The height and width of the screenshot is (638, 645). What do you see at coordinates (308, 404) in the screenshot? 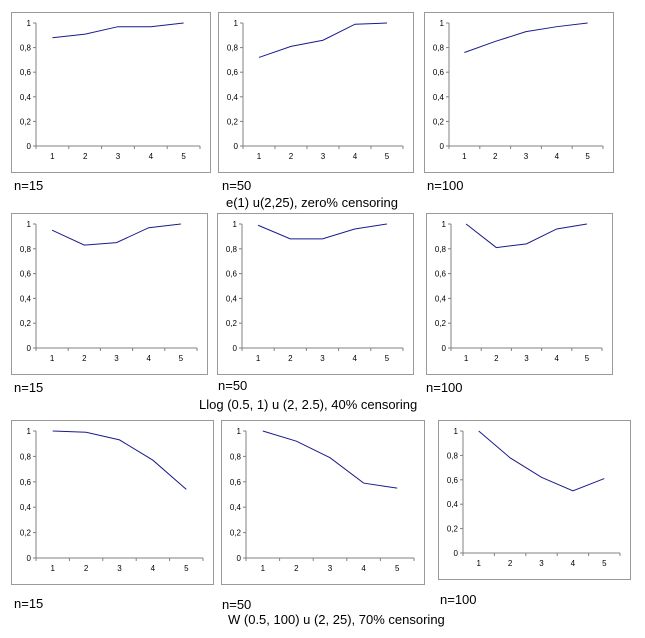
I see `row-caption: Llog (0.5, 1) u (2, 2.5), 40% censoring` at bounding box center [308, 404].